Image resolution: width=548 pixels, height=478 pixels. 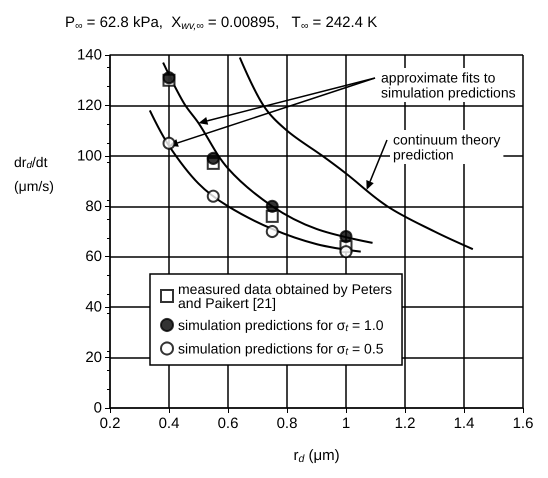 I want to click on x-tick-label: 1, so click(x=346, y=423).